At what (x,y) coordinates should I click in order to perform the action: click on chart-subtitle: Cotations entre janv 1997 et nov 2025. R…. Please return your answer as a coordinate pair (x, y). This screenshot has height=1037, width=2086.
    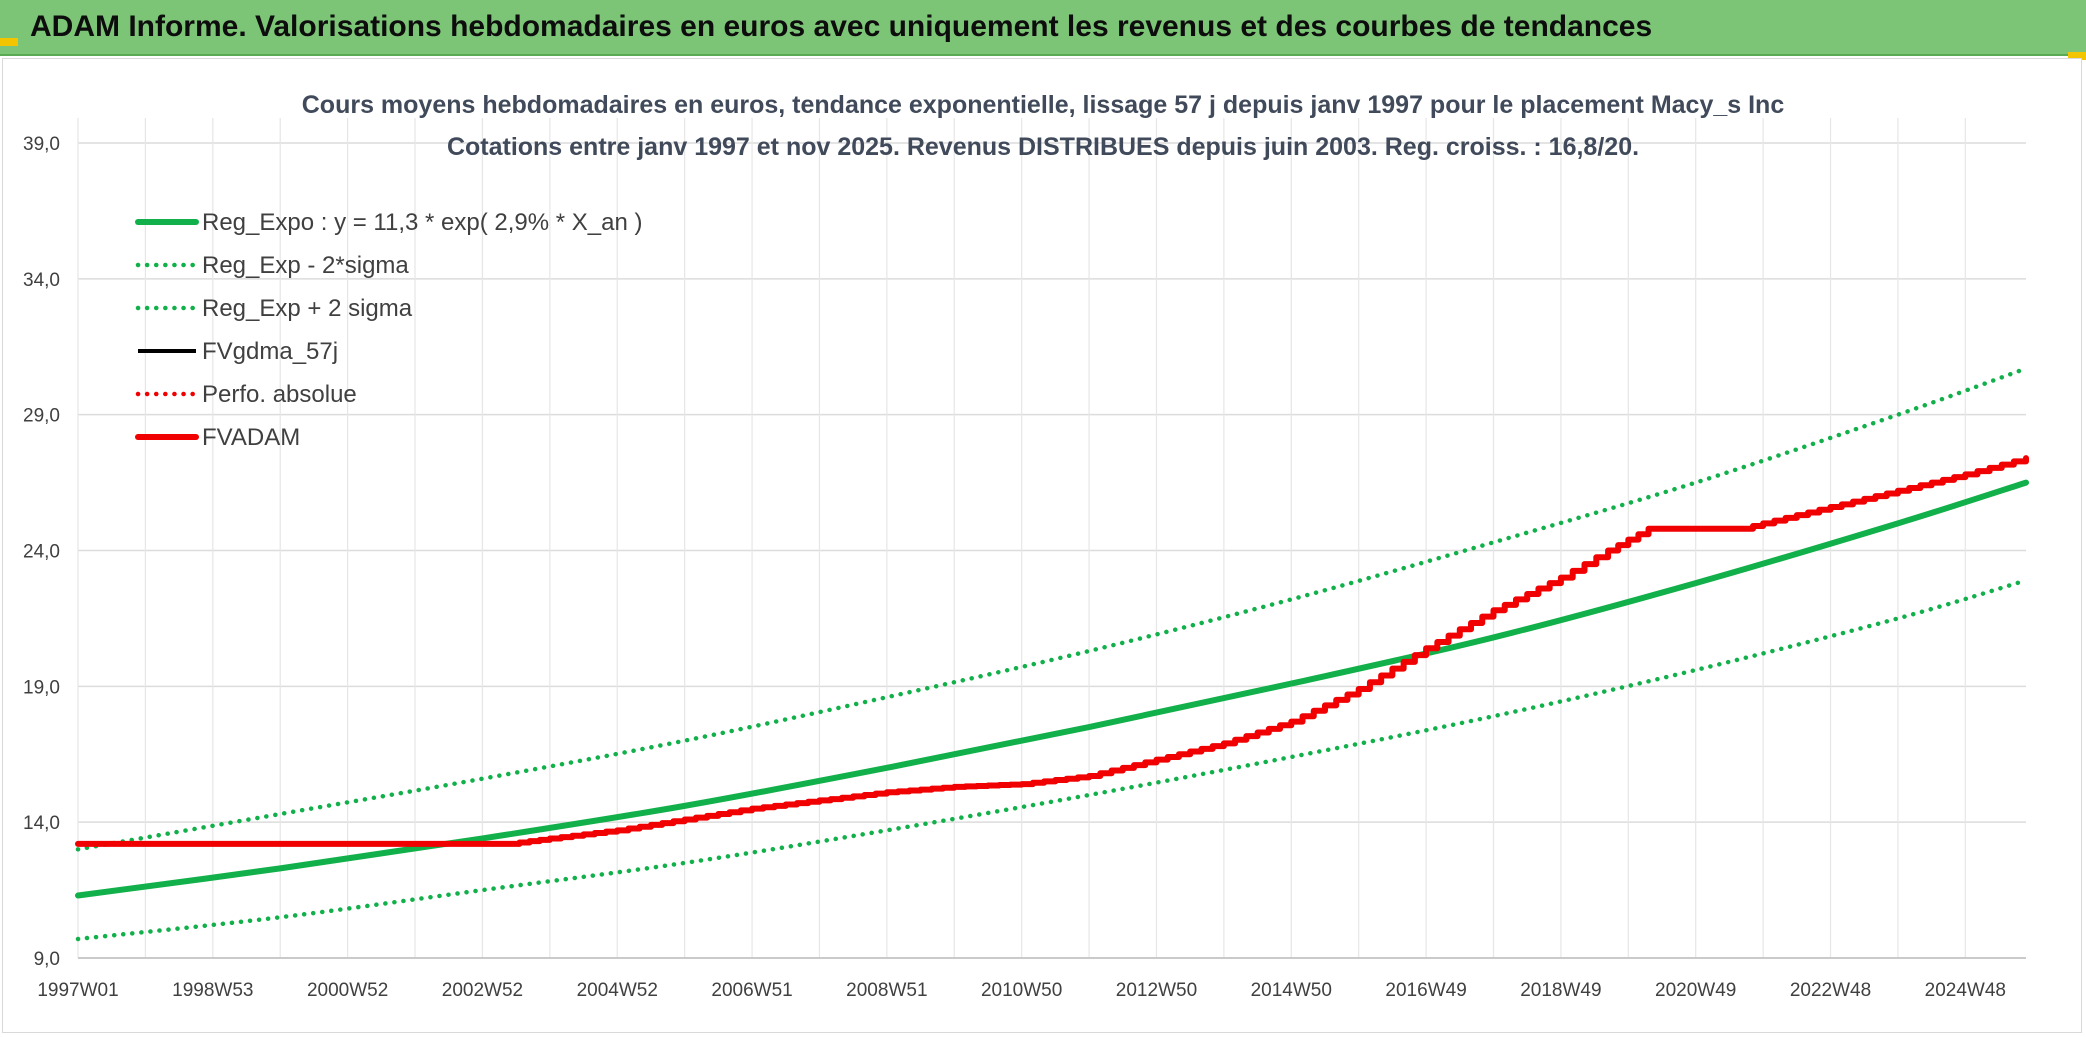
    Looking at the image, I should click on (1043, 147).